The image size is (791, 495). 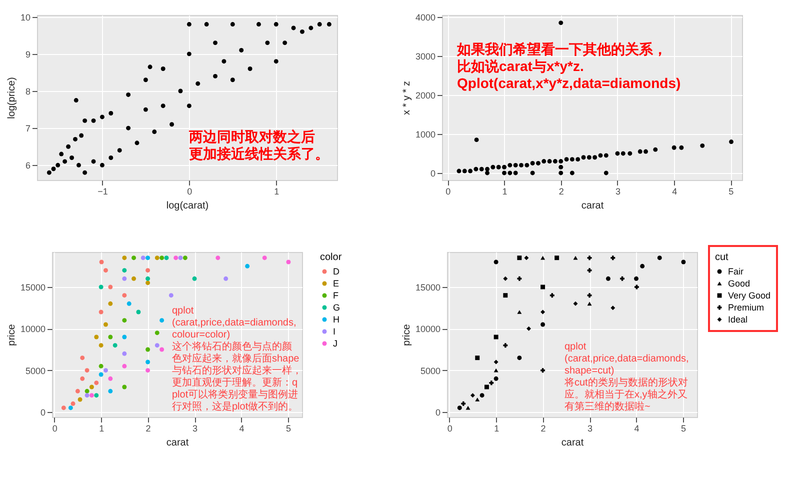 What do you see at coordinates (33, 287) in the screenshot?
I see `y-tick-label: 15000` at bounding box center [33, 287].